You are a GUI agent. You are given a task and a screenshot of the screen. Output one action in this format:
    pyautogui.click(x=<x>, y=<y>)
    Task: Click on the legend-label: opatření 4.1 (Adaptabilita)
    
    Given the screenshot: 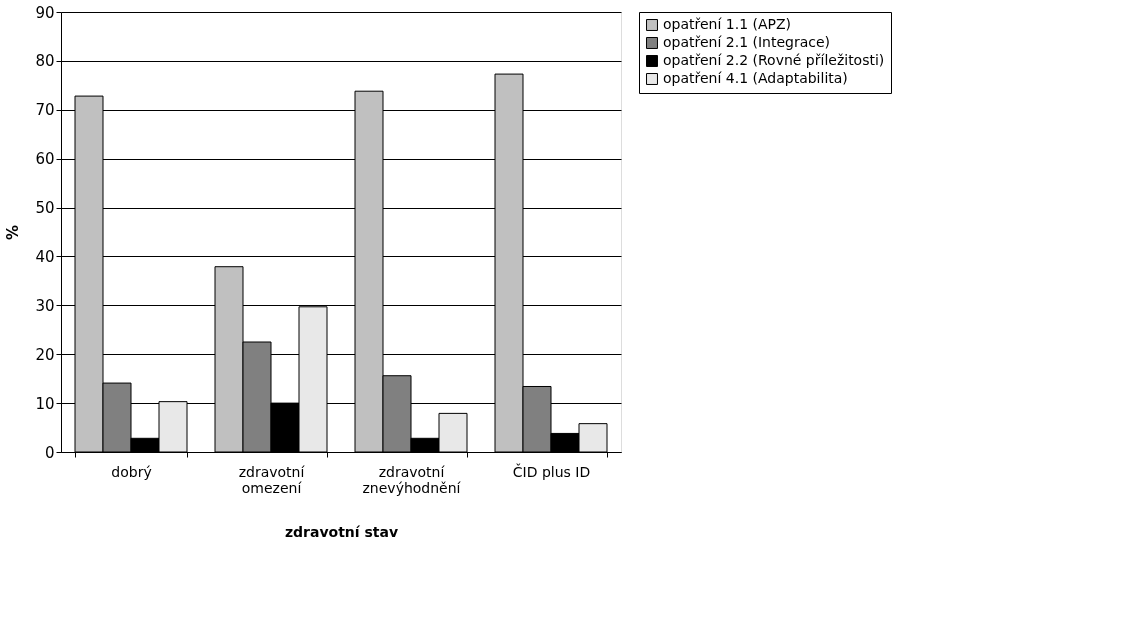 What is the action you would take?
    pyautogui.click(x=755, y=78)
    